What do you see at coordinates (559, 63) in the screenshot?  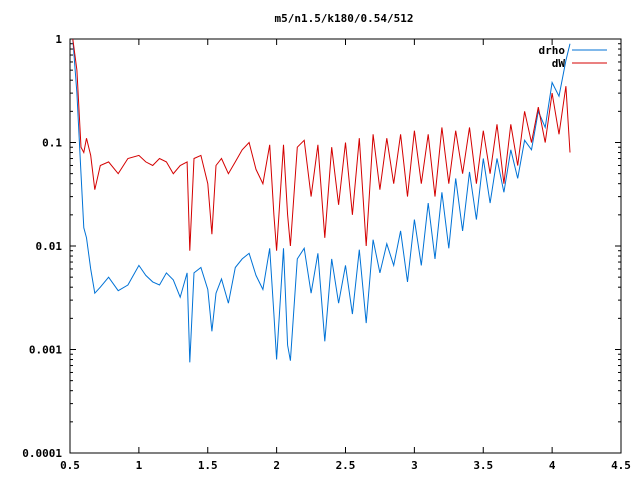 I see `legend-label-dW: dW` at bounding box center [559, 63].